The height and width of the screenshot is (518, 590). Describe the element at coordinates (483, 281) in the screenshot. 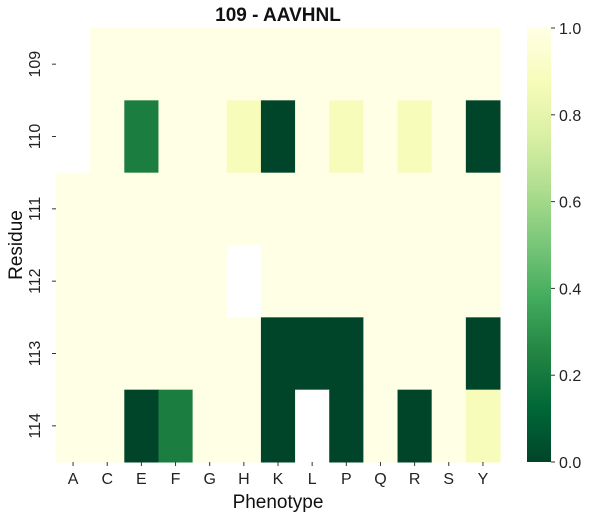

I see `heatmap-cell-112-Y` at that location.